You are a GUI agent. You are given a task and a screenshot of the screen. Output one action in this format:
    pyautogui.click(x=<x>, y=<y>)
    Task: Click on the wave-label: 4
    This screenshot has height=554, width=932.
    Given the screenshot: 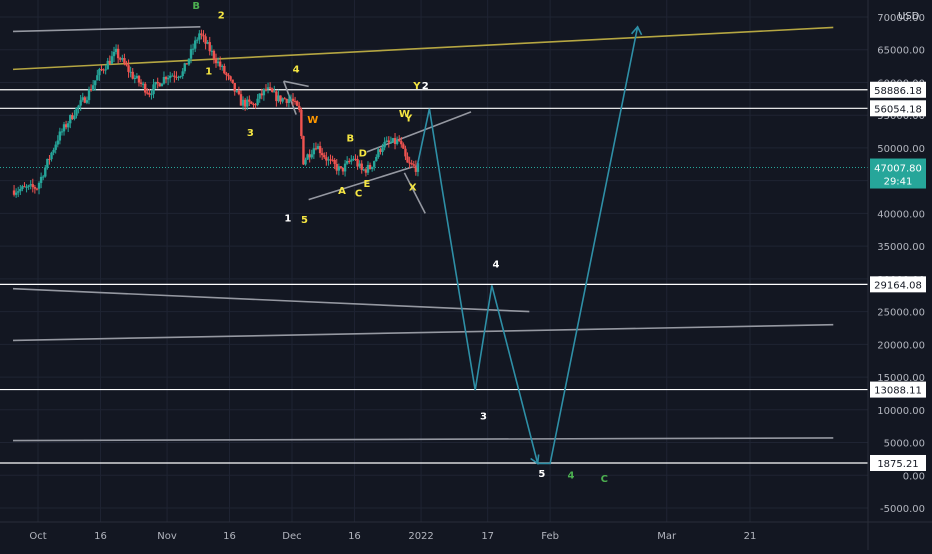 What is the action you would take?
    pyautogui.click(x=296, y=70)
    